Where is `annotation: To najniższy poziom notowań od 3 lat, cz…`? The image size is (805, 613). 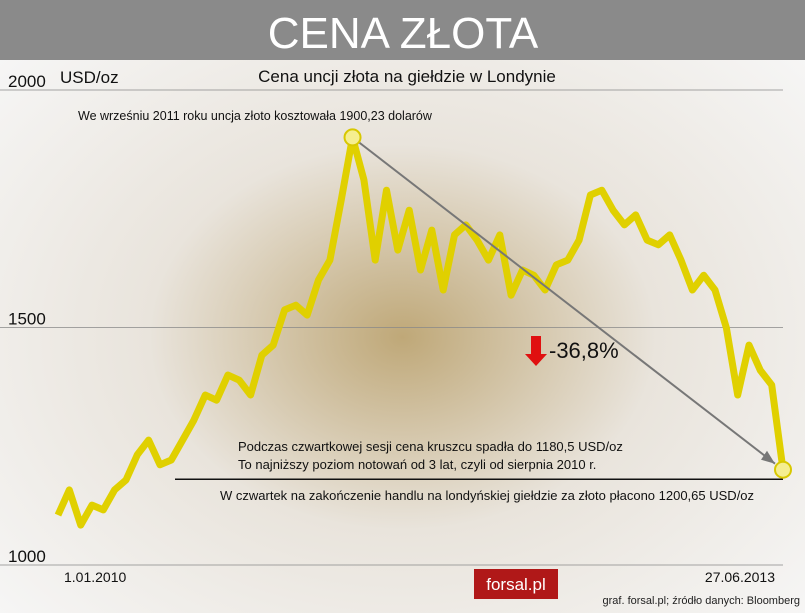
annotation: To najniższy poziom notowań od 3 lat, cz… is located at coordinates (417, 464).